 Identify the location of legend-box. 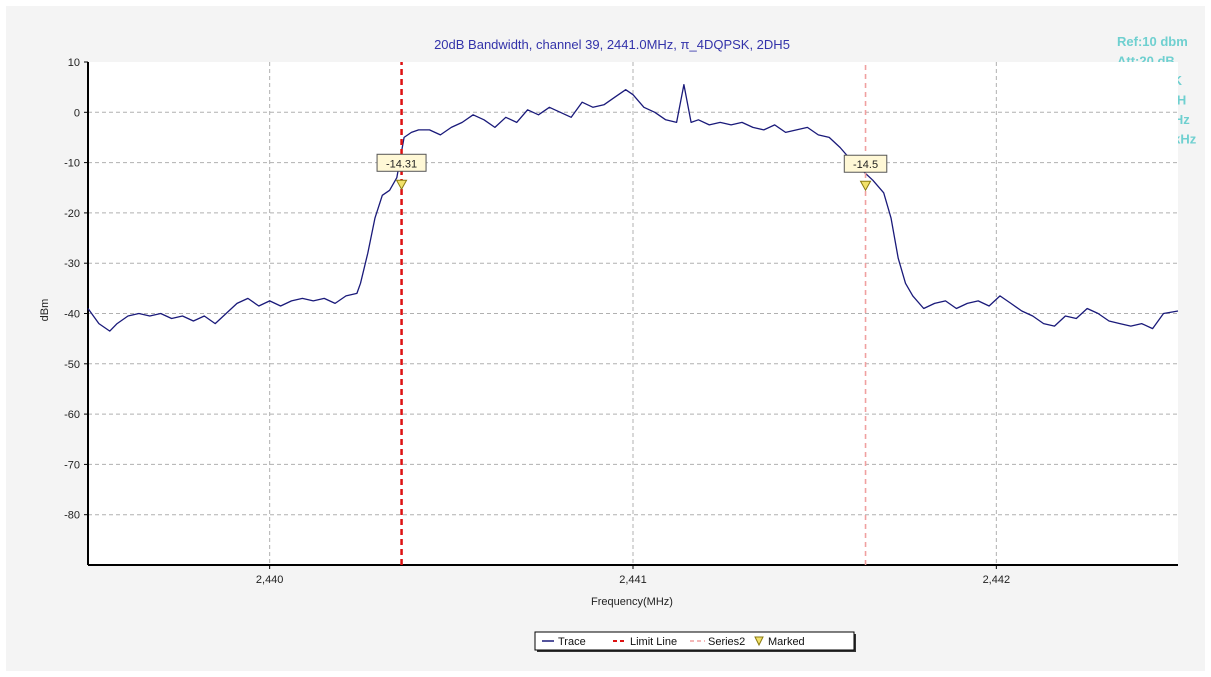
(694, 641).